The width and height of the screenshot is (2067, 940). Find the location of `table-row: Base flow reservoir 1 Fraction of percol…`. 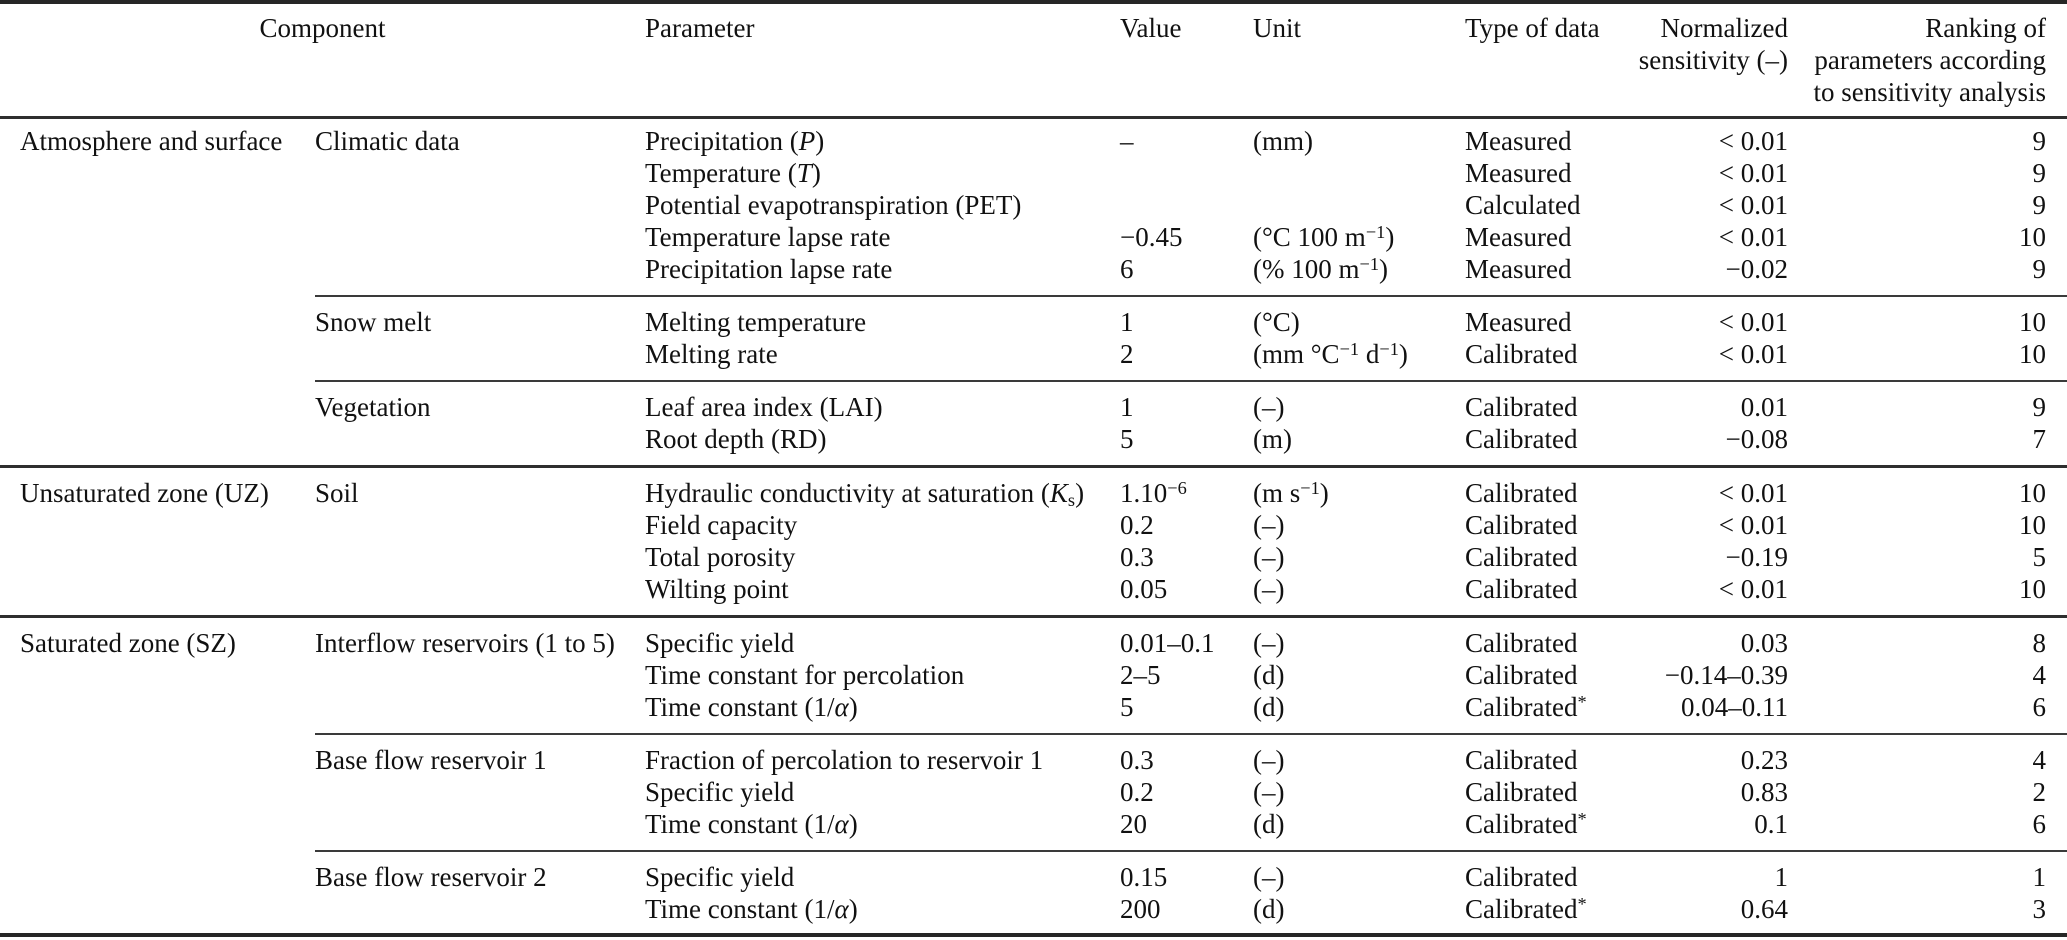

table-row: Base flow reservoir 1 Fraction of percol… is located at coordinates (1033, 792).